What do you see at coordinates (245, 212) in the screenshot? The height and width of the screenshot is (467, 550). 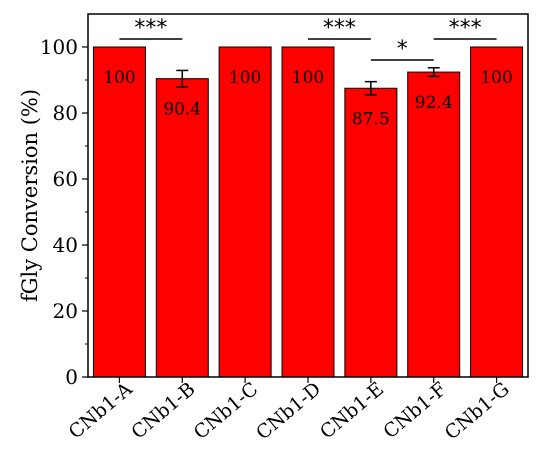 I see `bar-cnb1-c` at bounding box center [245, 212].